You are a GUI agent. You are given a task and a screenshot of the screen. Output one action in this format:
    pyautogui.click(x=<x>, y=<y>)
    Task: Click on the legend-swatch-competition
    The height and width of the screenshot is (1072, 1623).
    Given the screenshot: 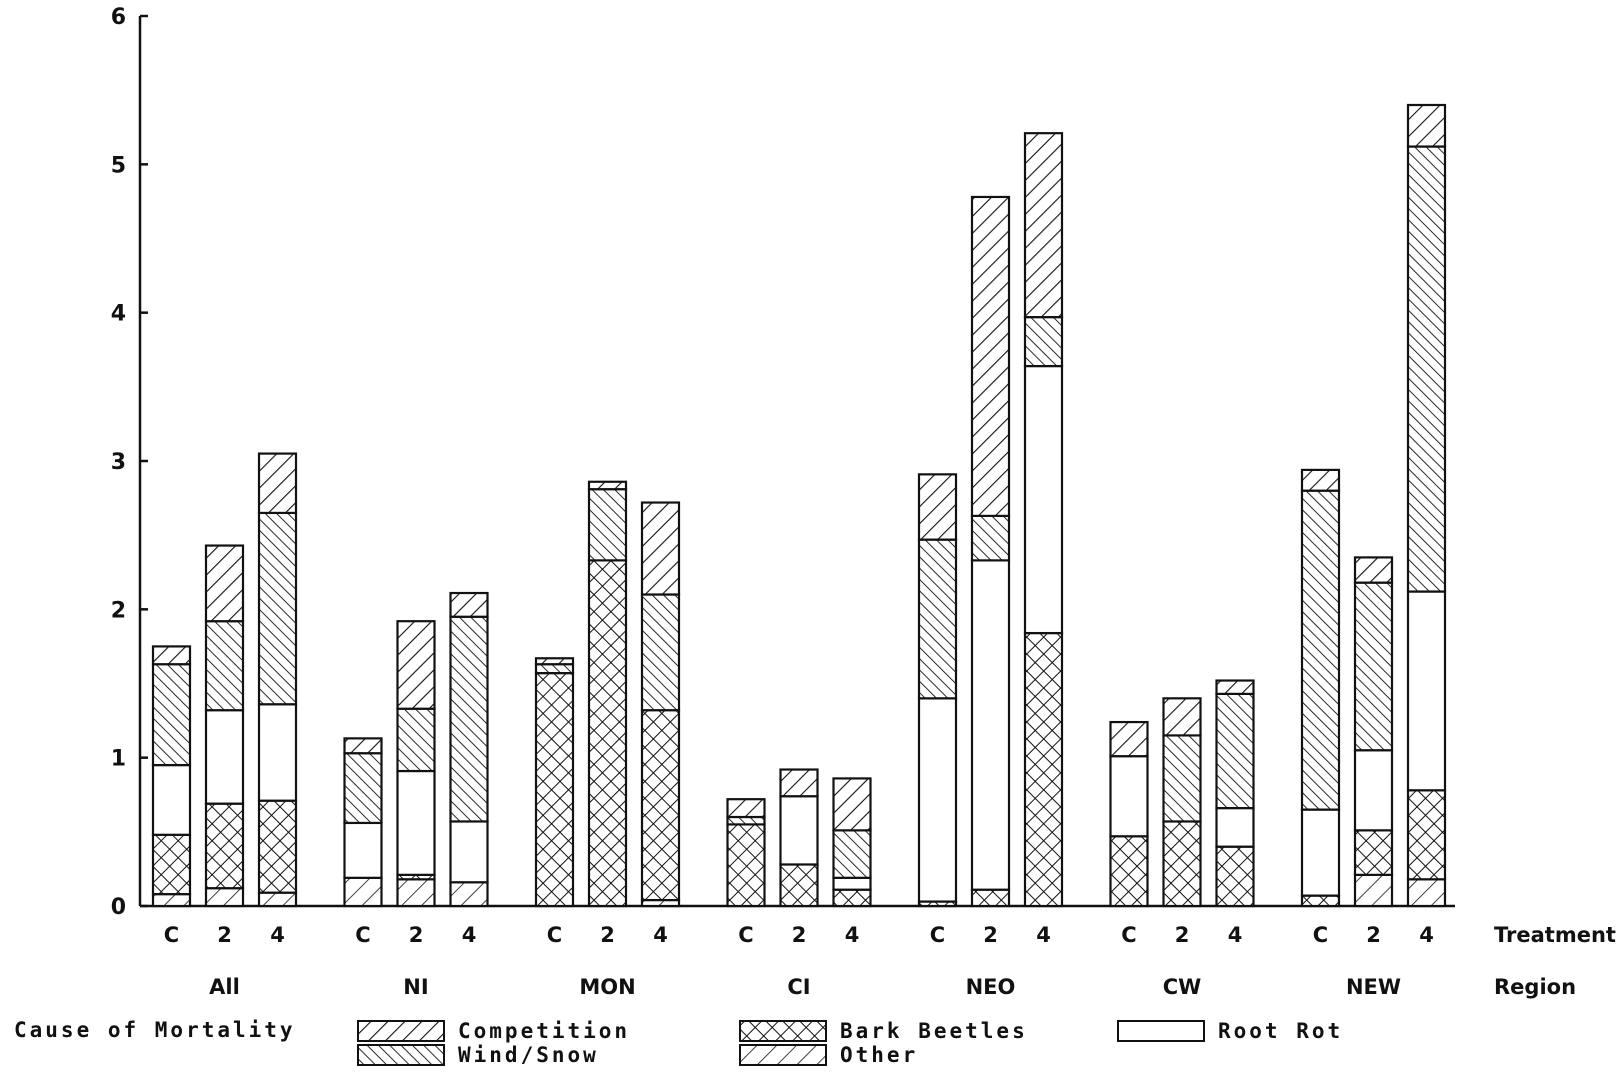 What is the action you would take?
    pyautogui.click(x=401, y=1031)
    